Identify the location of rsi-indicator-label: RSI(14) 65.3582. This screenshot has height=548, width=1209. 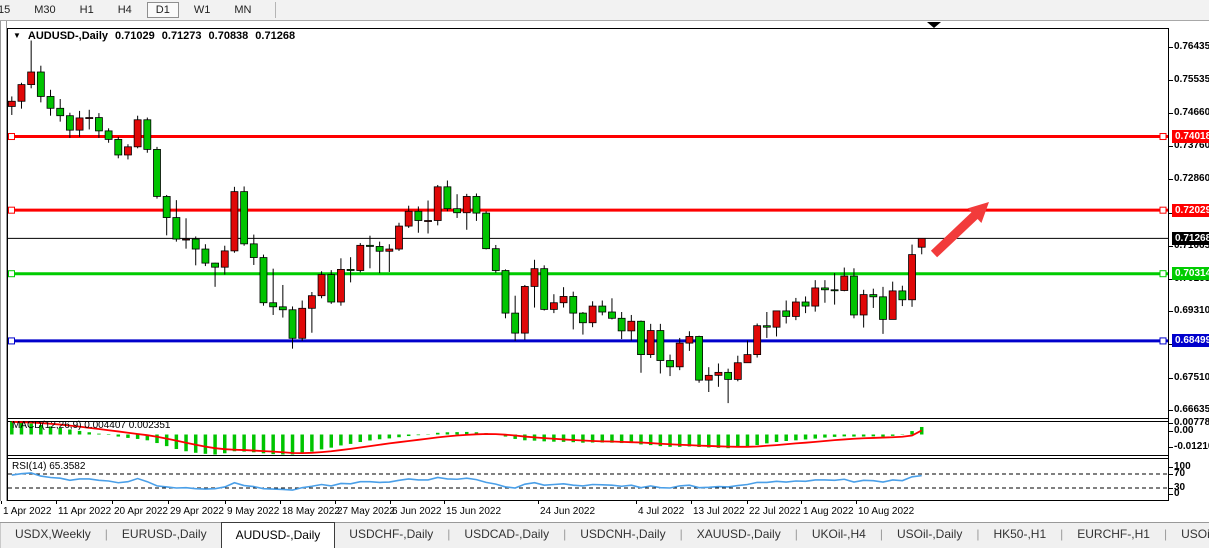
(49, 466).